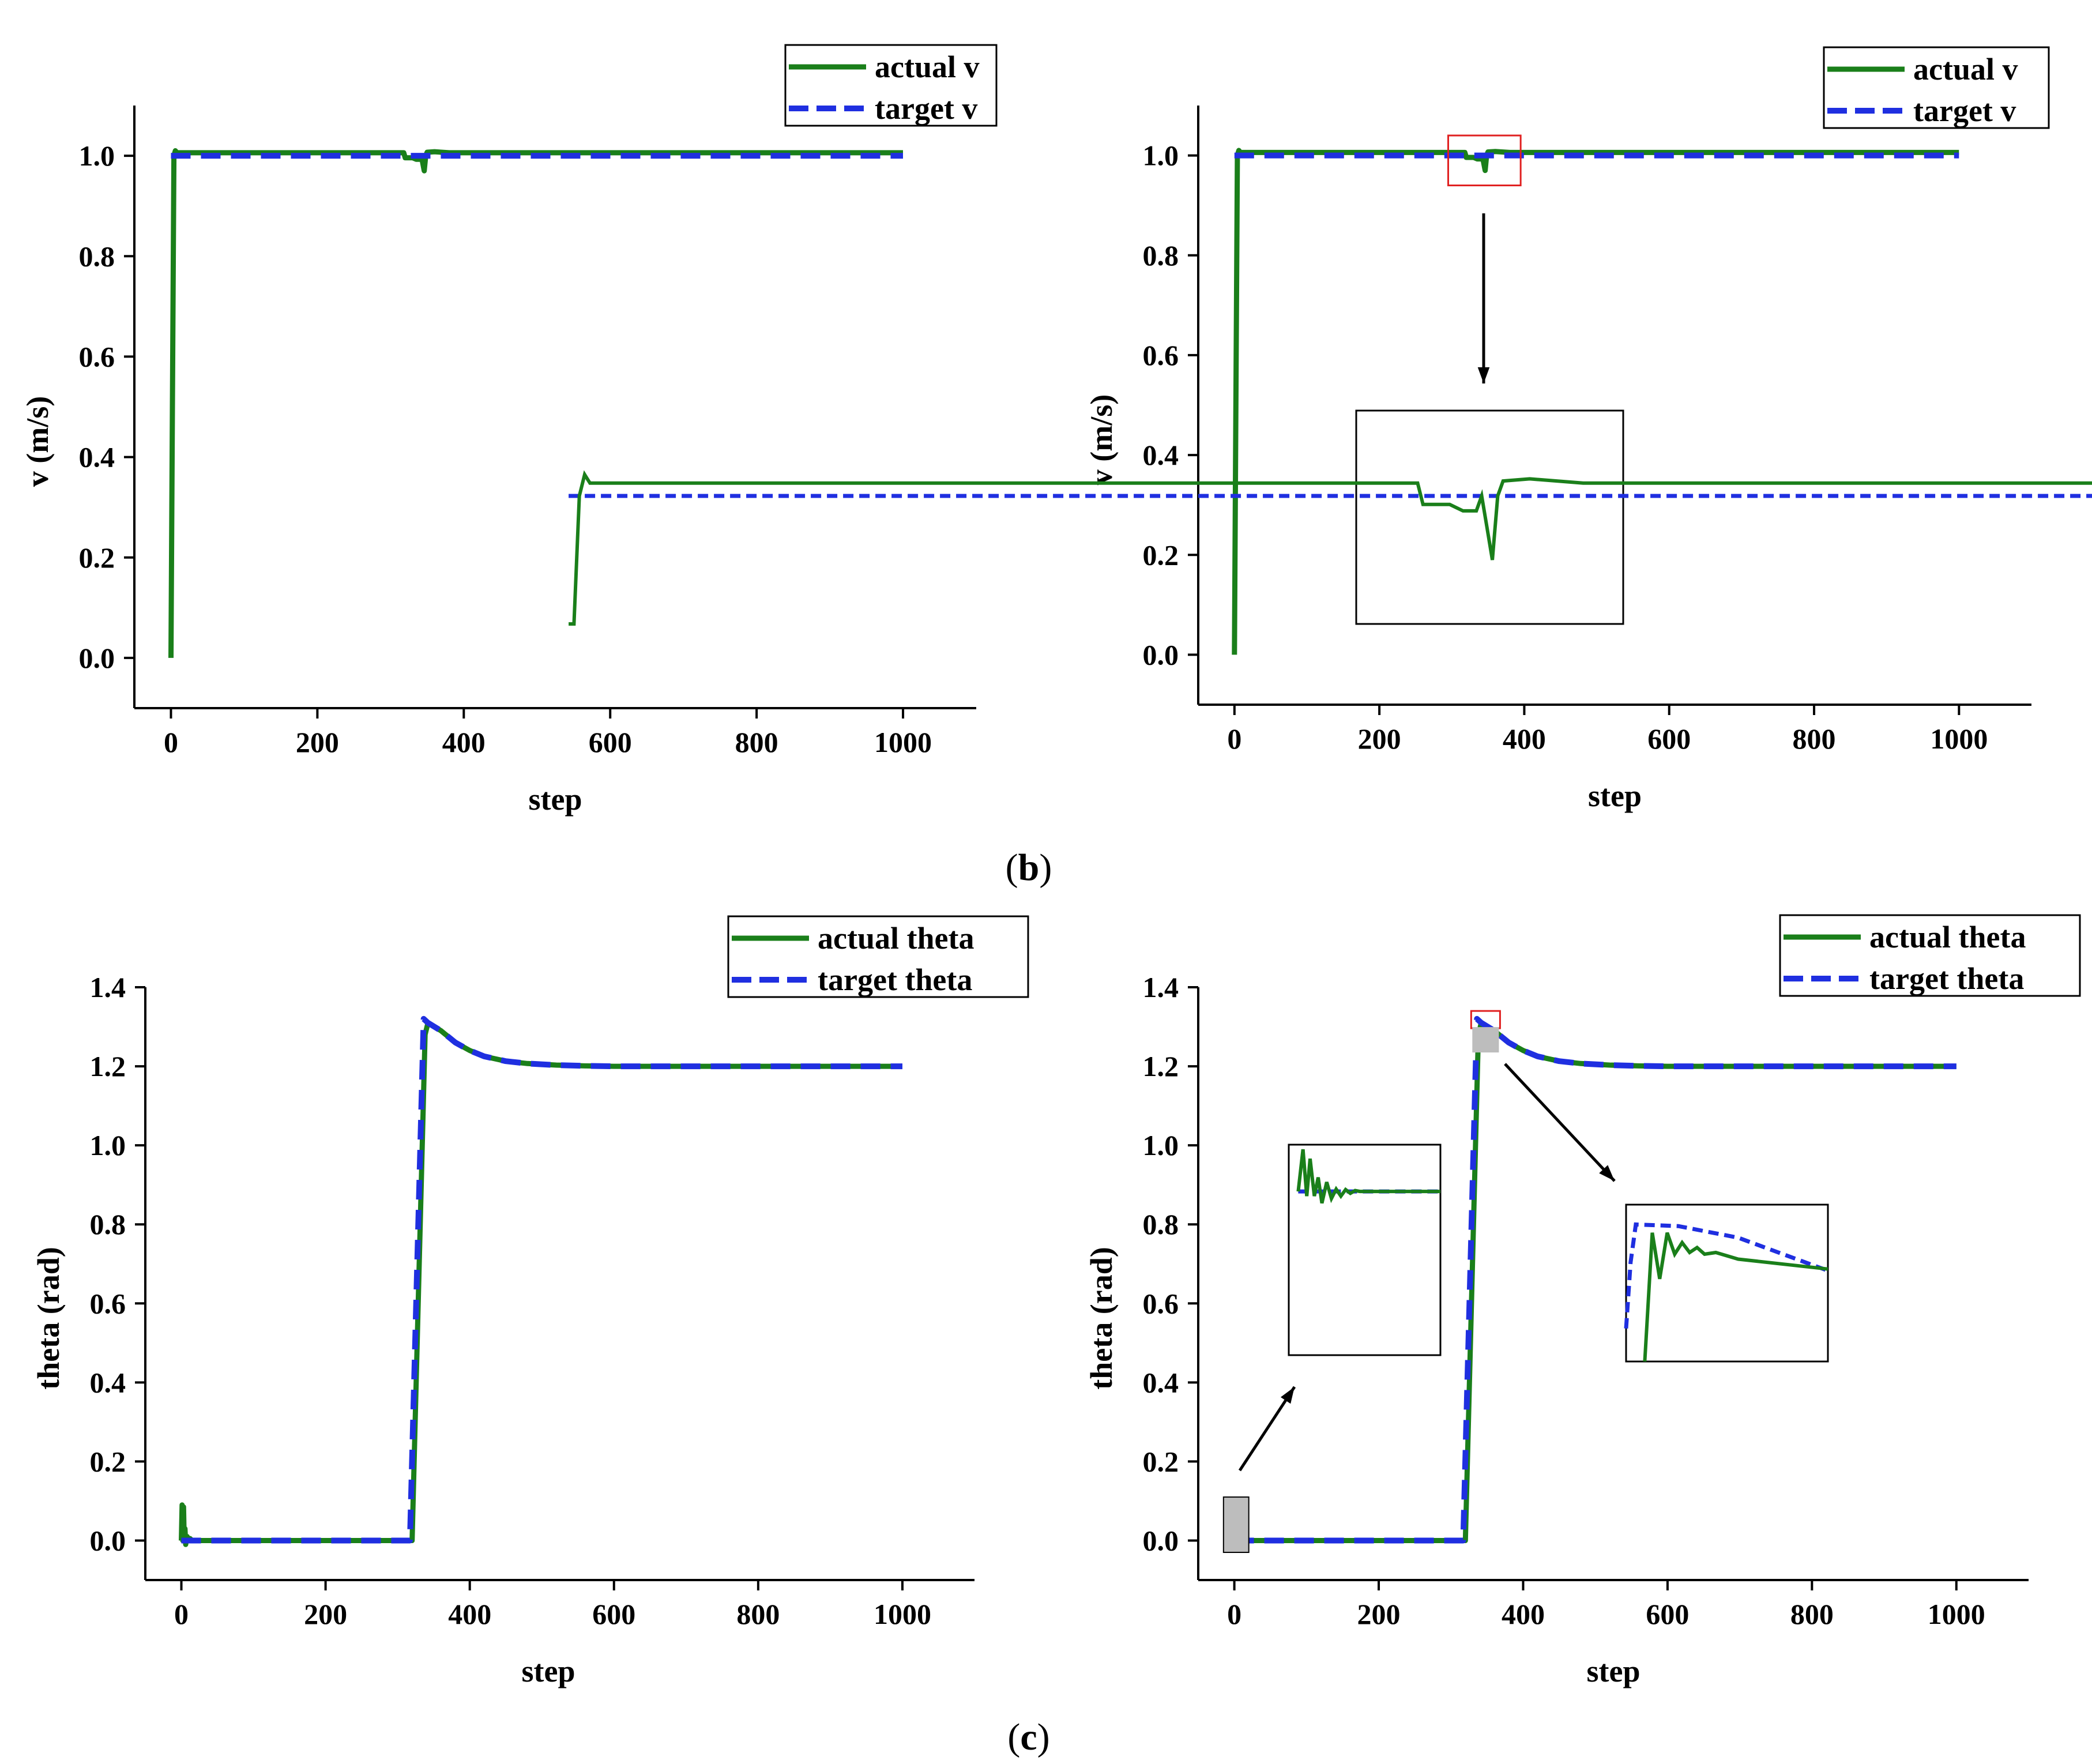 The height and width of the screenshot is (1764, 2092). What do you see at coordinates (1029, 868) in the screenshot?
I see `caption-b: (b)` at bounding box center [1029, 868].